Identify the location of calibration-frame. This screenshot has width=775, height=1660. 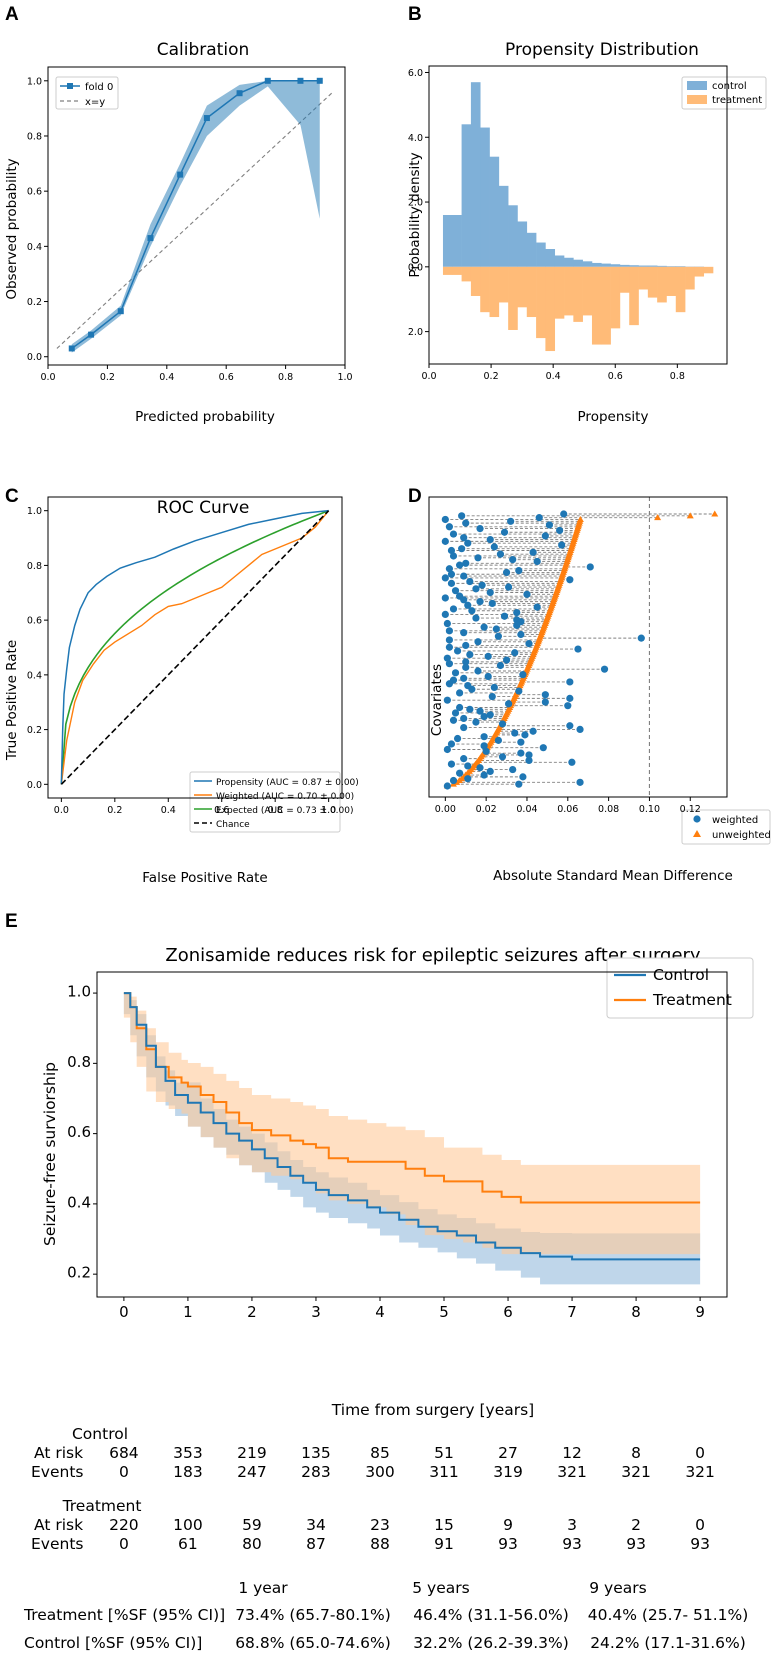
(196, 216).